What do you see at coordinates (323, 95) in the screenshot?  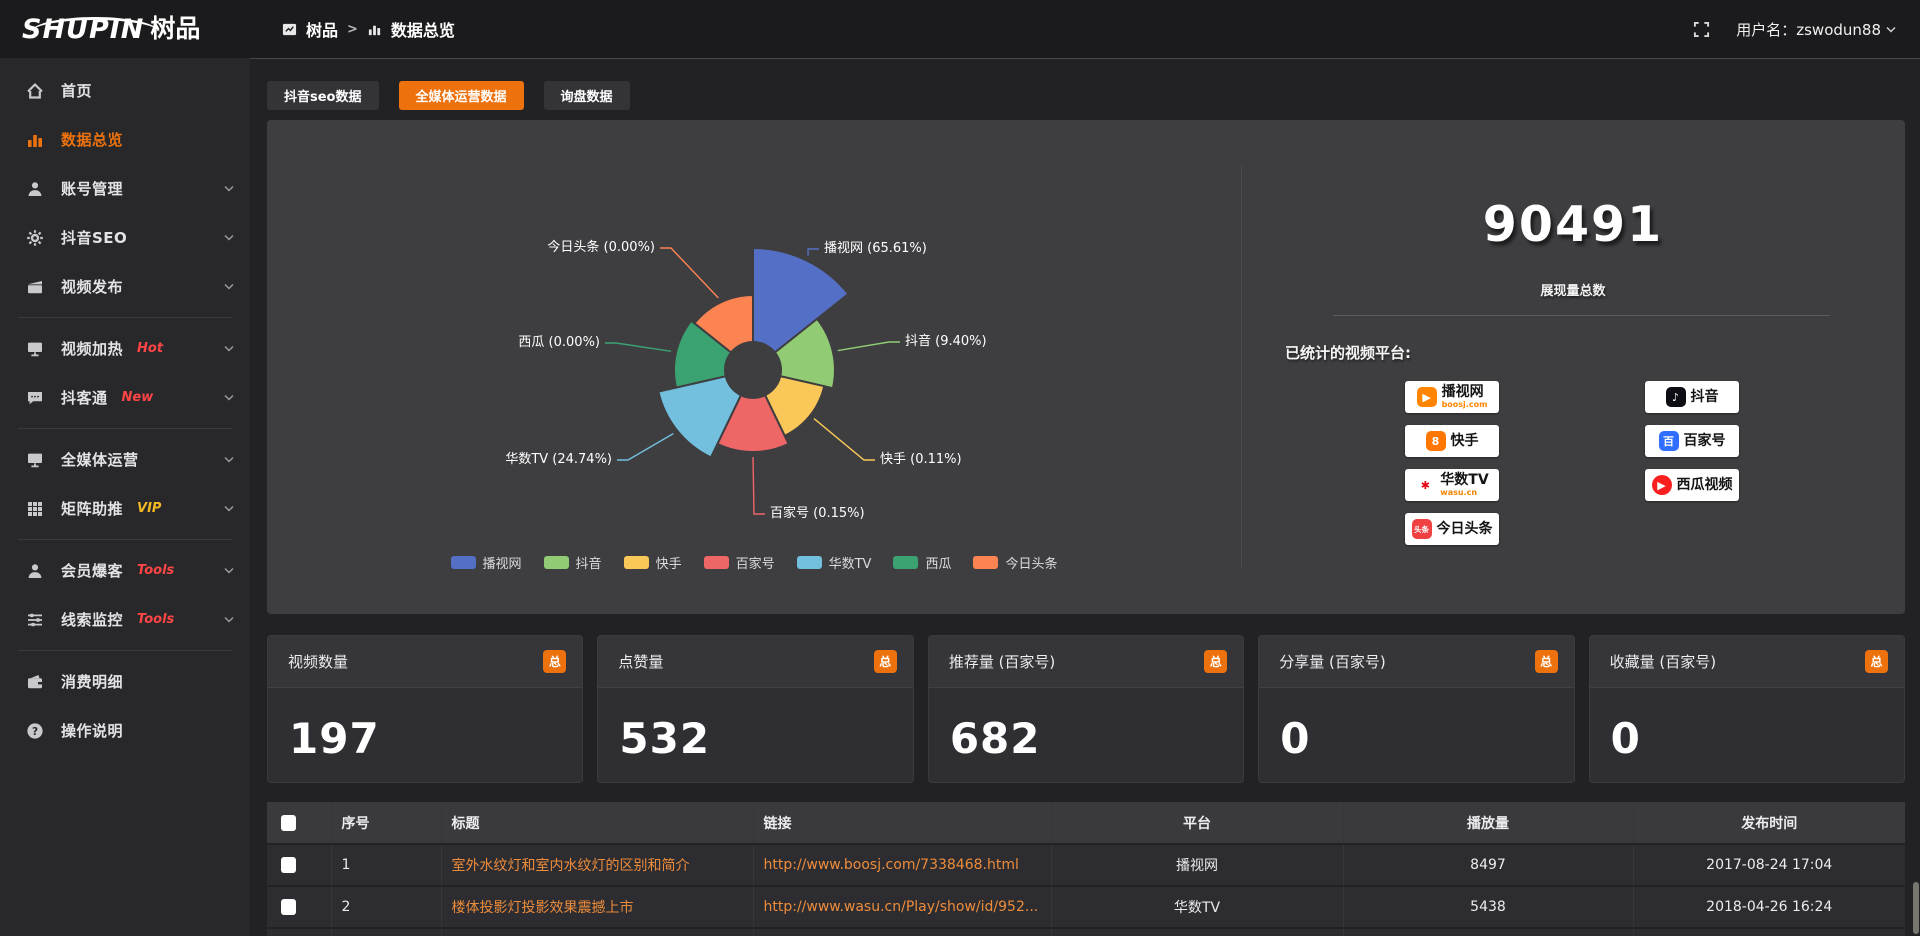 I see `tab-douyin-seo-data: 抖音seo数据` at bounding box center [323, 95].